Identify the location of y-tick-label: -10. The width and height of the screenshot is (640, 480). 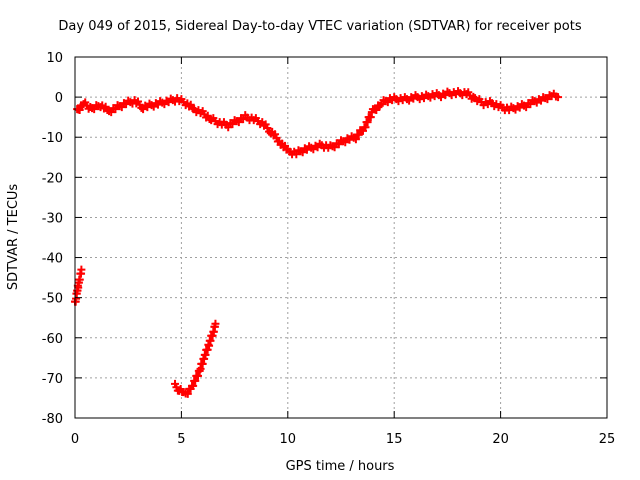
(52, 138).